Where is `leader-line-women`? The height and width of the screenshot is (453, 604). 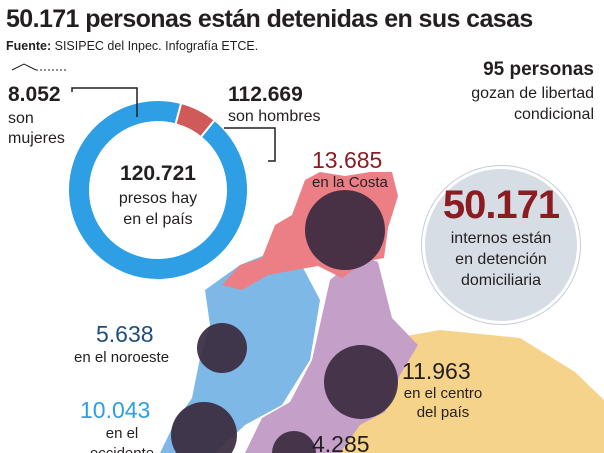 leader-line-women is located at coordinates (104, 102).